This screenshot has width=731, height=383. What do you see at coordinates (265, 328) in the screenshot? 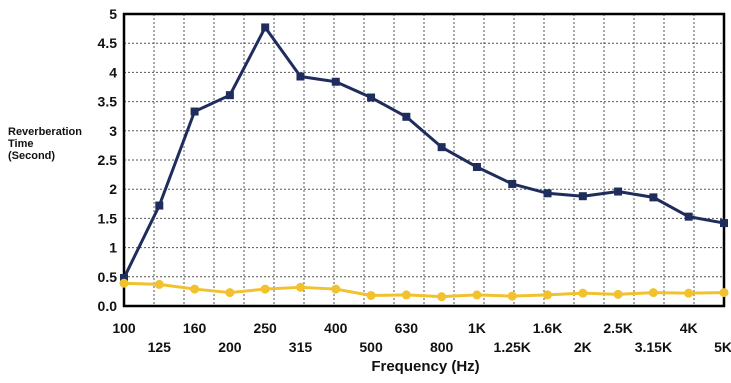
I see `x-tick-label: 250` at bounding box center [265, 328].